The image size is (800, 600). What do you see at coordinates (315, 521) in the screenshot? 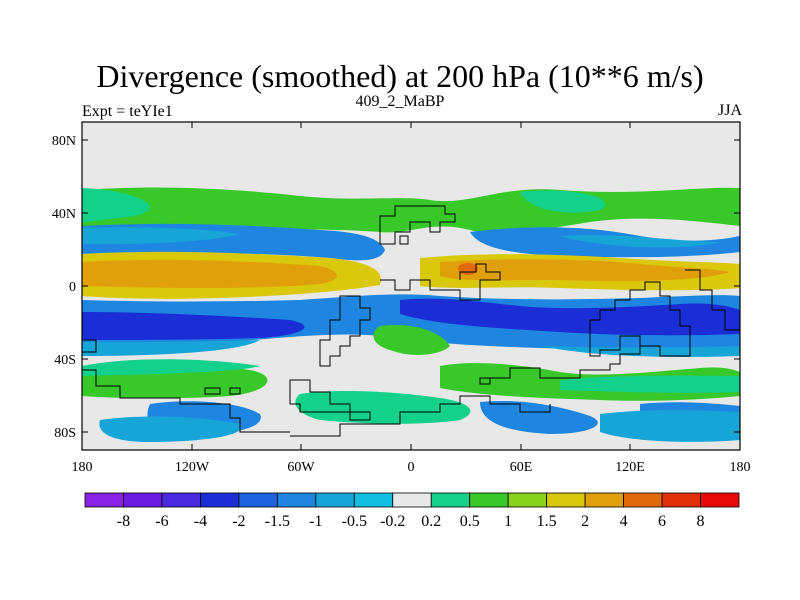
I see `colorbar-label: -1` at bounding box center [315, 521].